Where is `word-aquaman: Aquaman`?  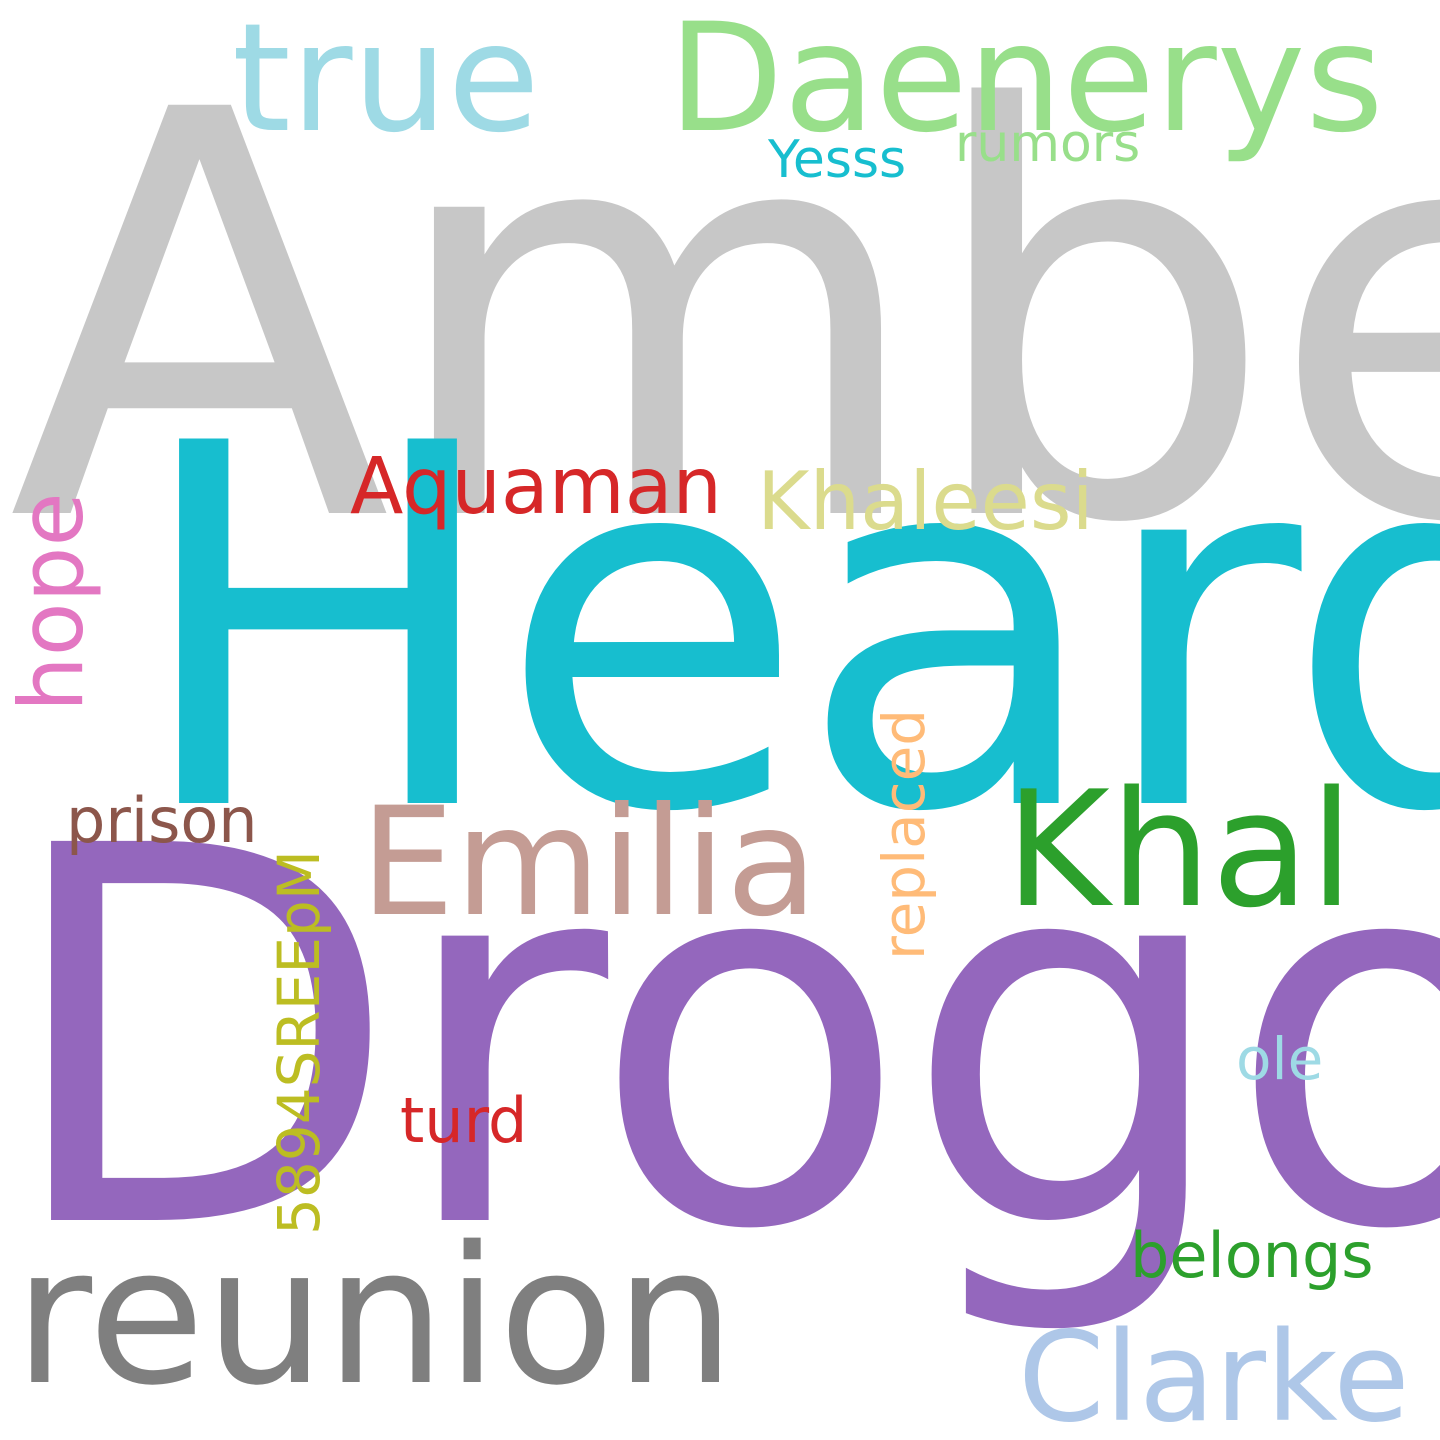
word-aquaman: Aquaman is located at coordinates (536, 487).